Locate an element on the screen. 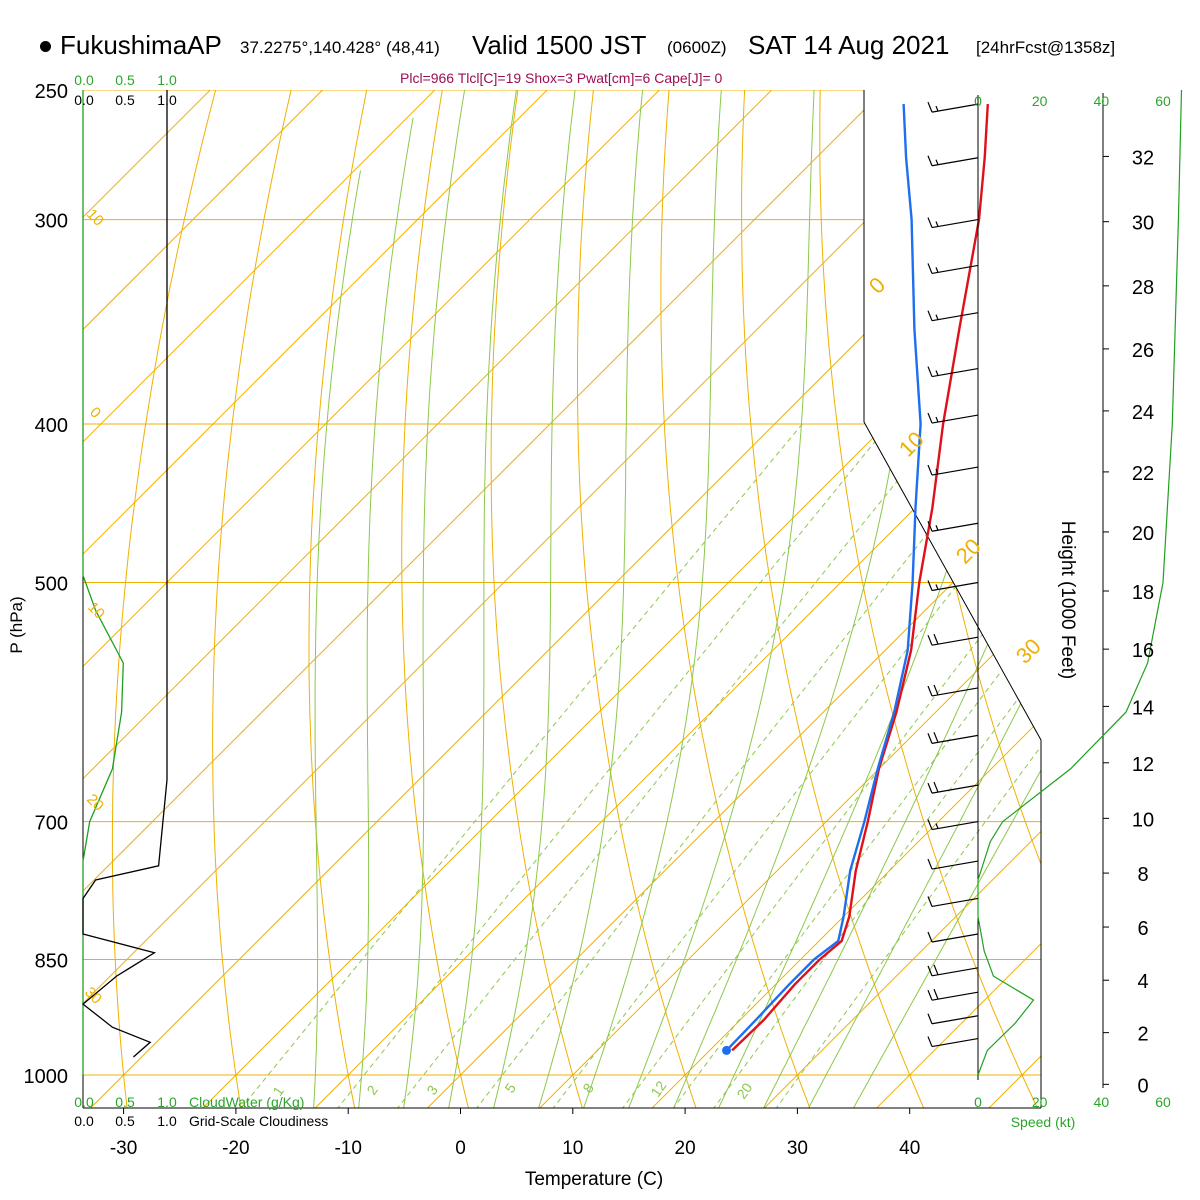 This screenshot has height=1200, width=1200. speed-tick-bottom: 0 is located at coordinates (978, 1102).